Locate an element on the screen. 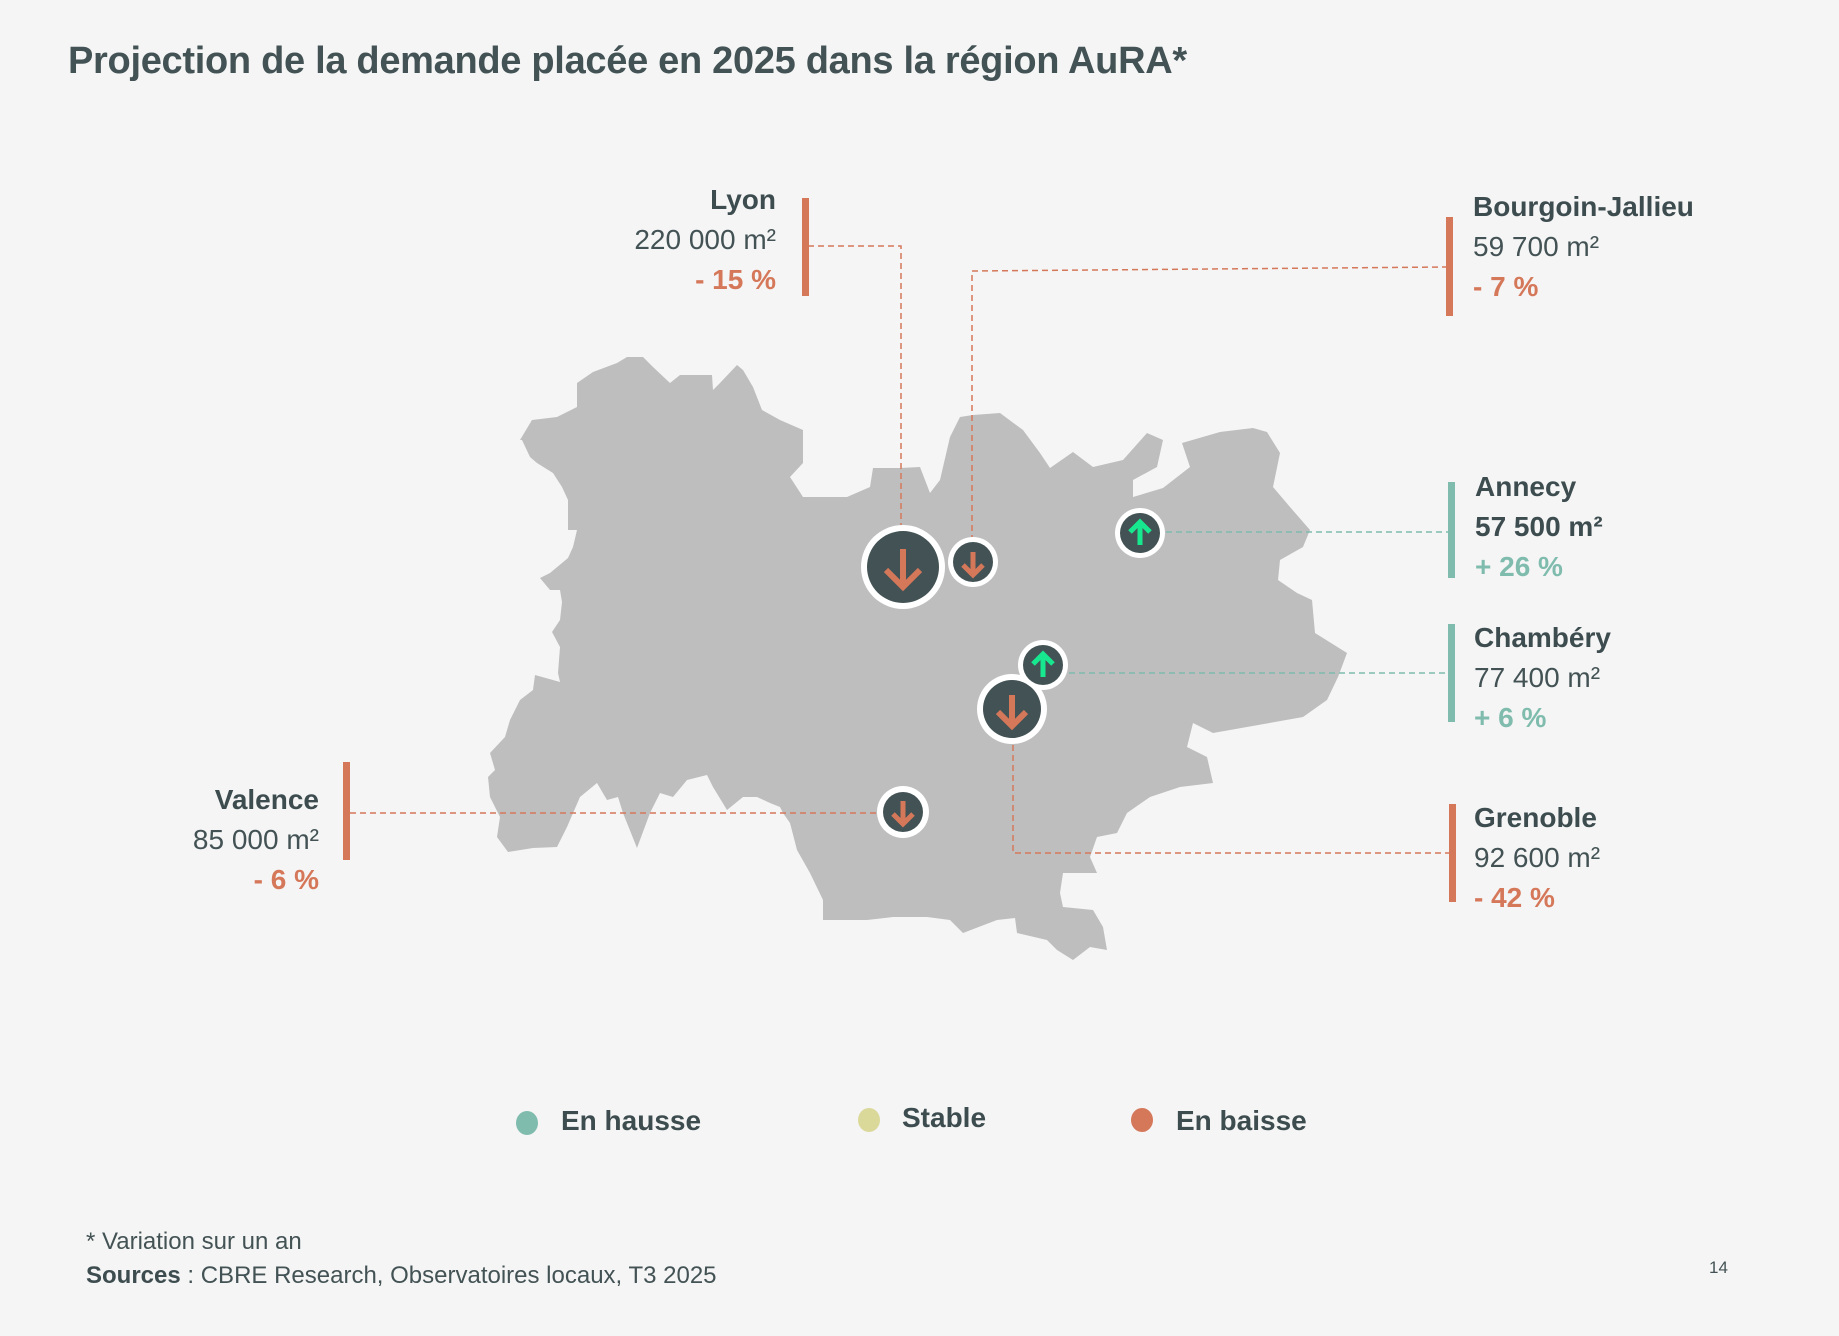 This screenshot has height=1336, width=1839. label-valence: Valence 85 000 m² - 6 % is located at coordinates (256, 840).